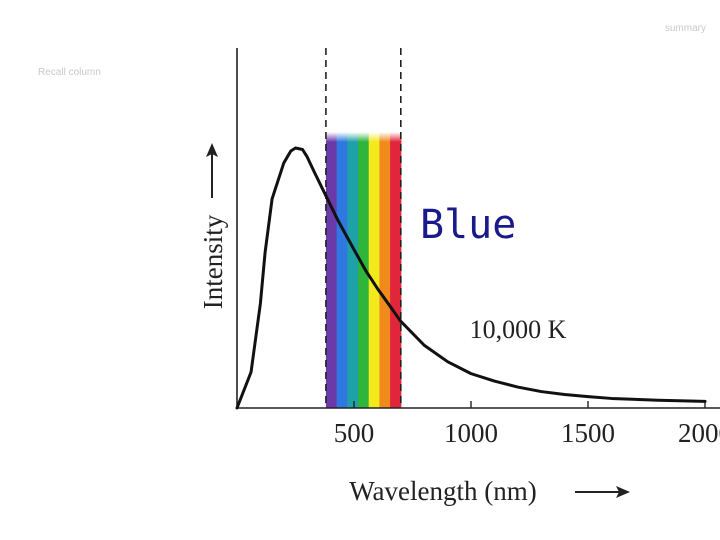 Image resolution: width=720 pixels, height=540 pixels. What do you see at coordinates (685, 28) in the screenshot?
I see `summary-note: summary` at bounding box center [685, 28].